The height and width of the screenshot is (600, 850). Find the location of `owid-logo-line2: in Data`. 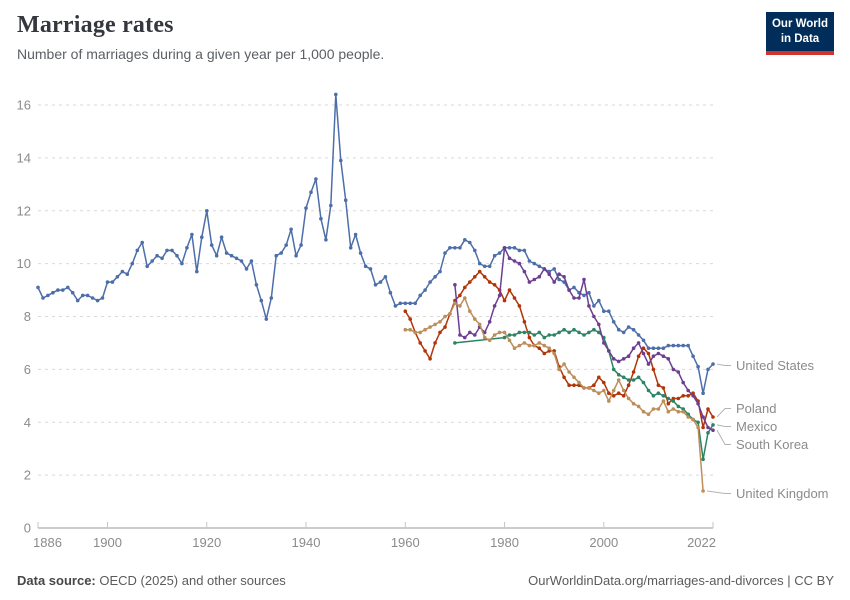

owid-logo-line2: in Data is located at coordinates (800, 38).